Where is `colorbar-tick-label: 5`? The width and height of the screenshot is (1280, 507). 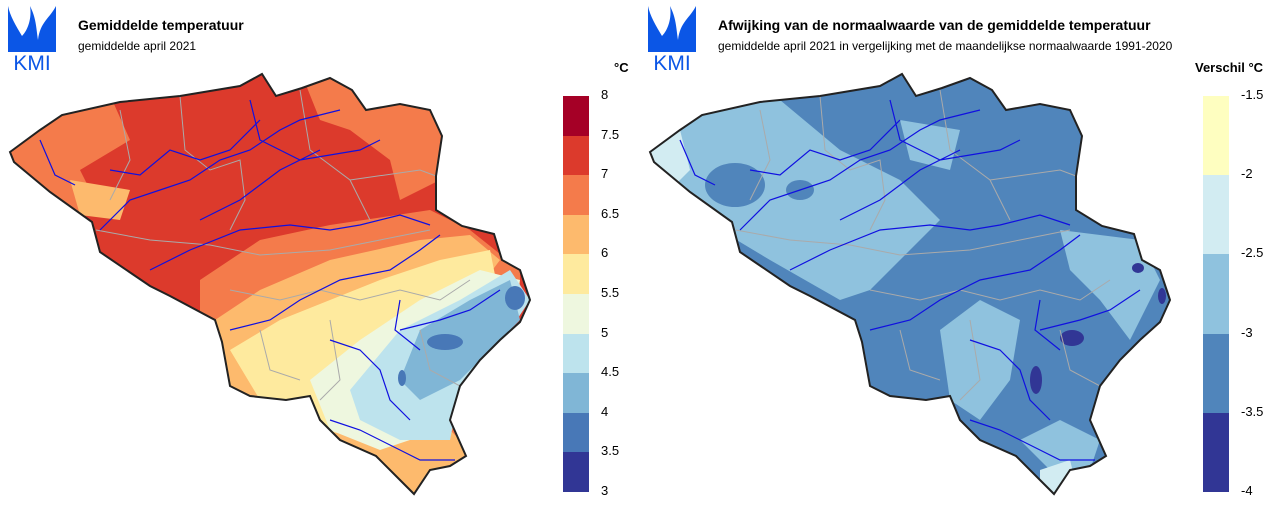 colorbar-tick-label: 5 is located at coordinates (605, 332).